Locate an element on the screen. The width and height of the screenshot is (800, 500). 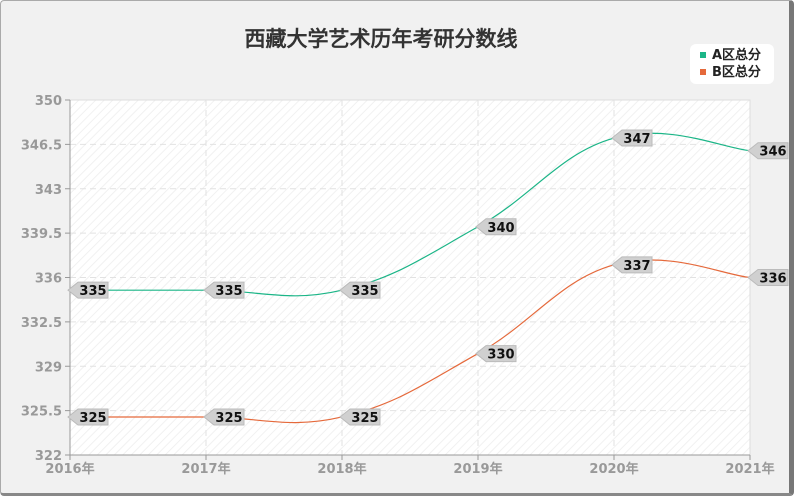
y-tick-label: 329 is located at coordinates (48, 367).